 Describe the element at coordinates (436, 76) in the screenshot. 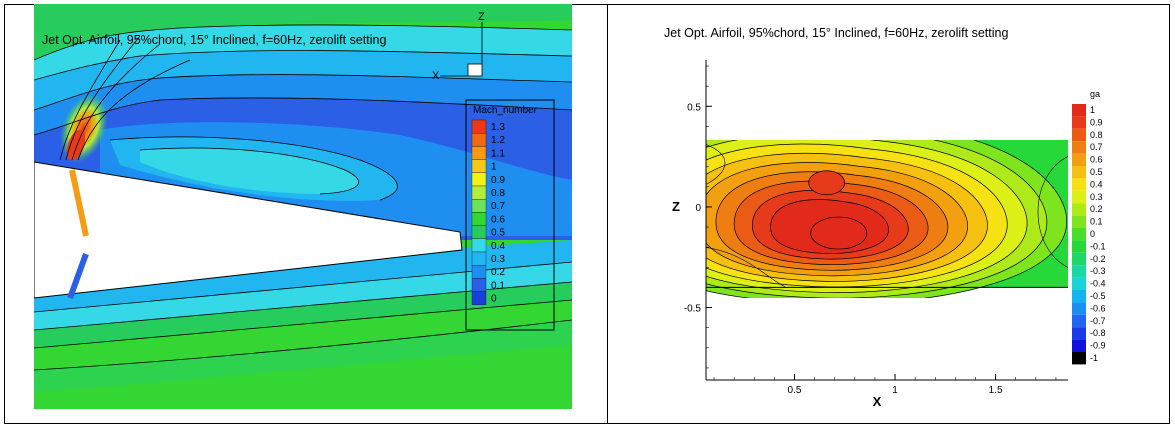

I see `triad-x-label: X` at that location.